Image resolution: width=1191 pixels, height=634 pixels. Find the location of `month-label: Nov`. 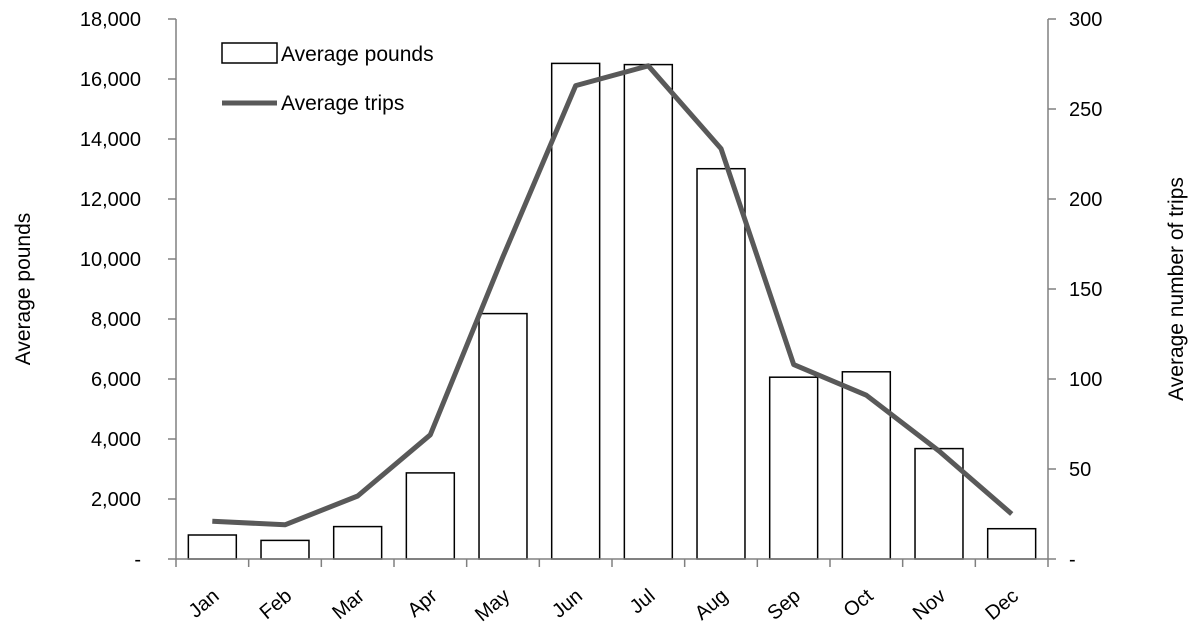

month-label: Nov is located at coordinates (929, 605).